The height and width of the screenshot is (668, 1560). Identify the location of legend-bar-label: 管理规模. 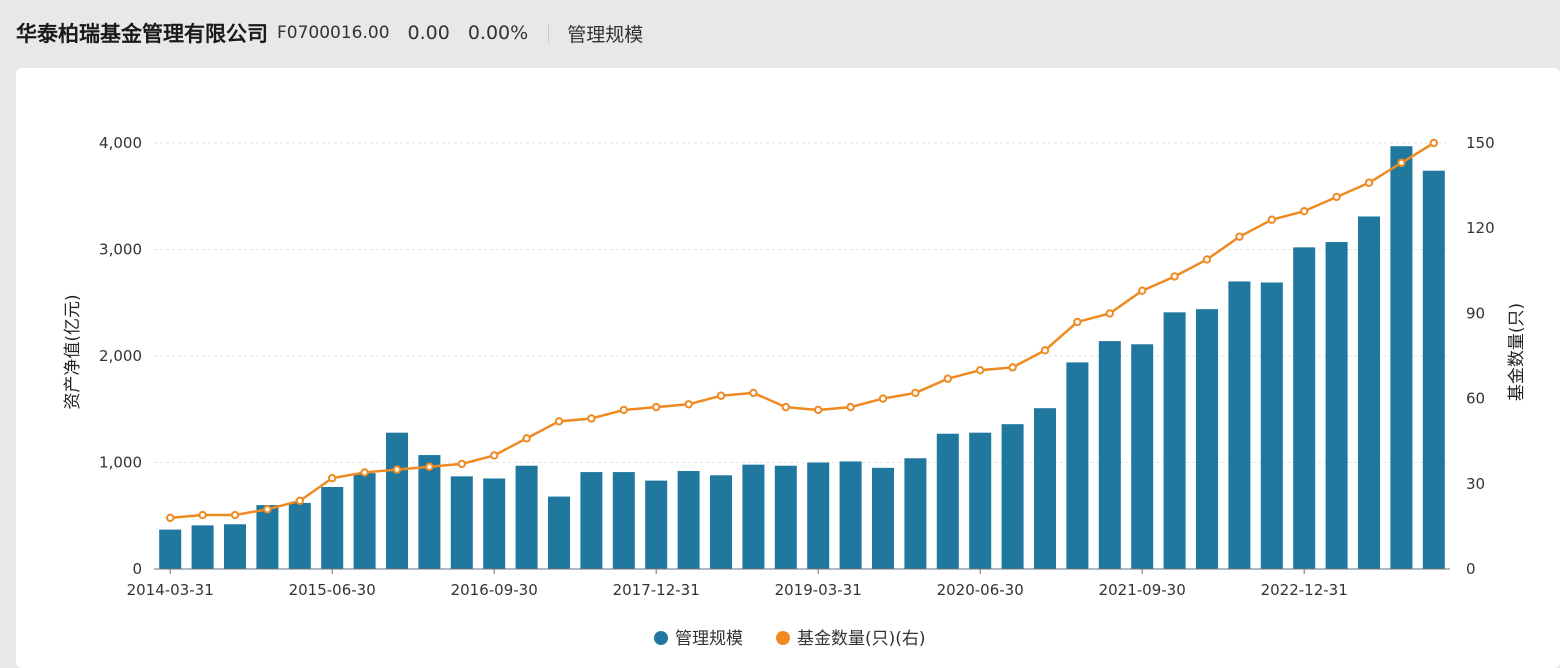
(709, 639).